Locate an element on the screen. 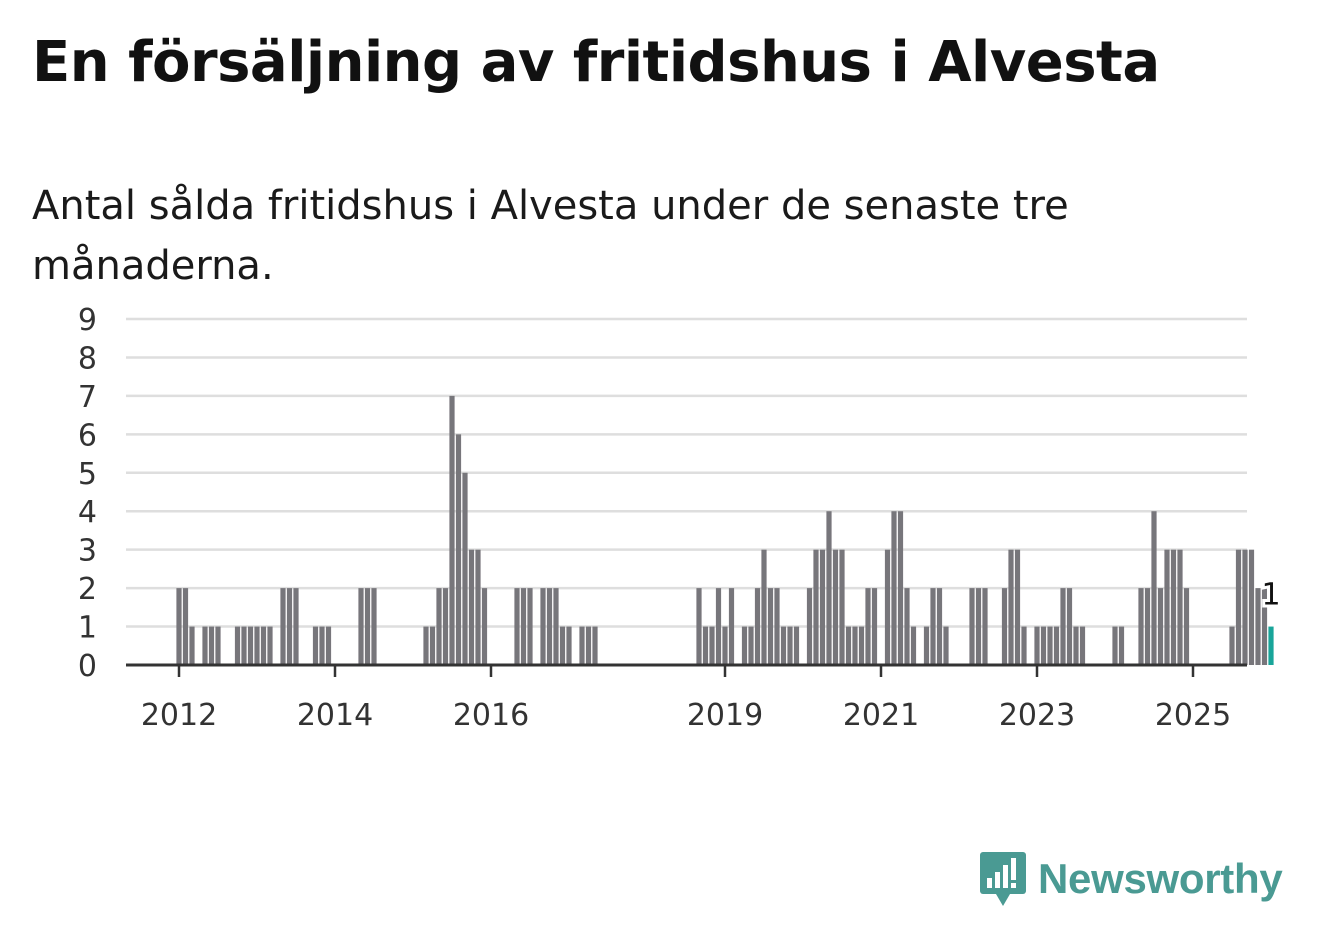 The height and width of the screenshot is (939, 1322). x-tick-label: 2014 is located at coordinates (335, 715).